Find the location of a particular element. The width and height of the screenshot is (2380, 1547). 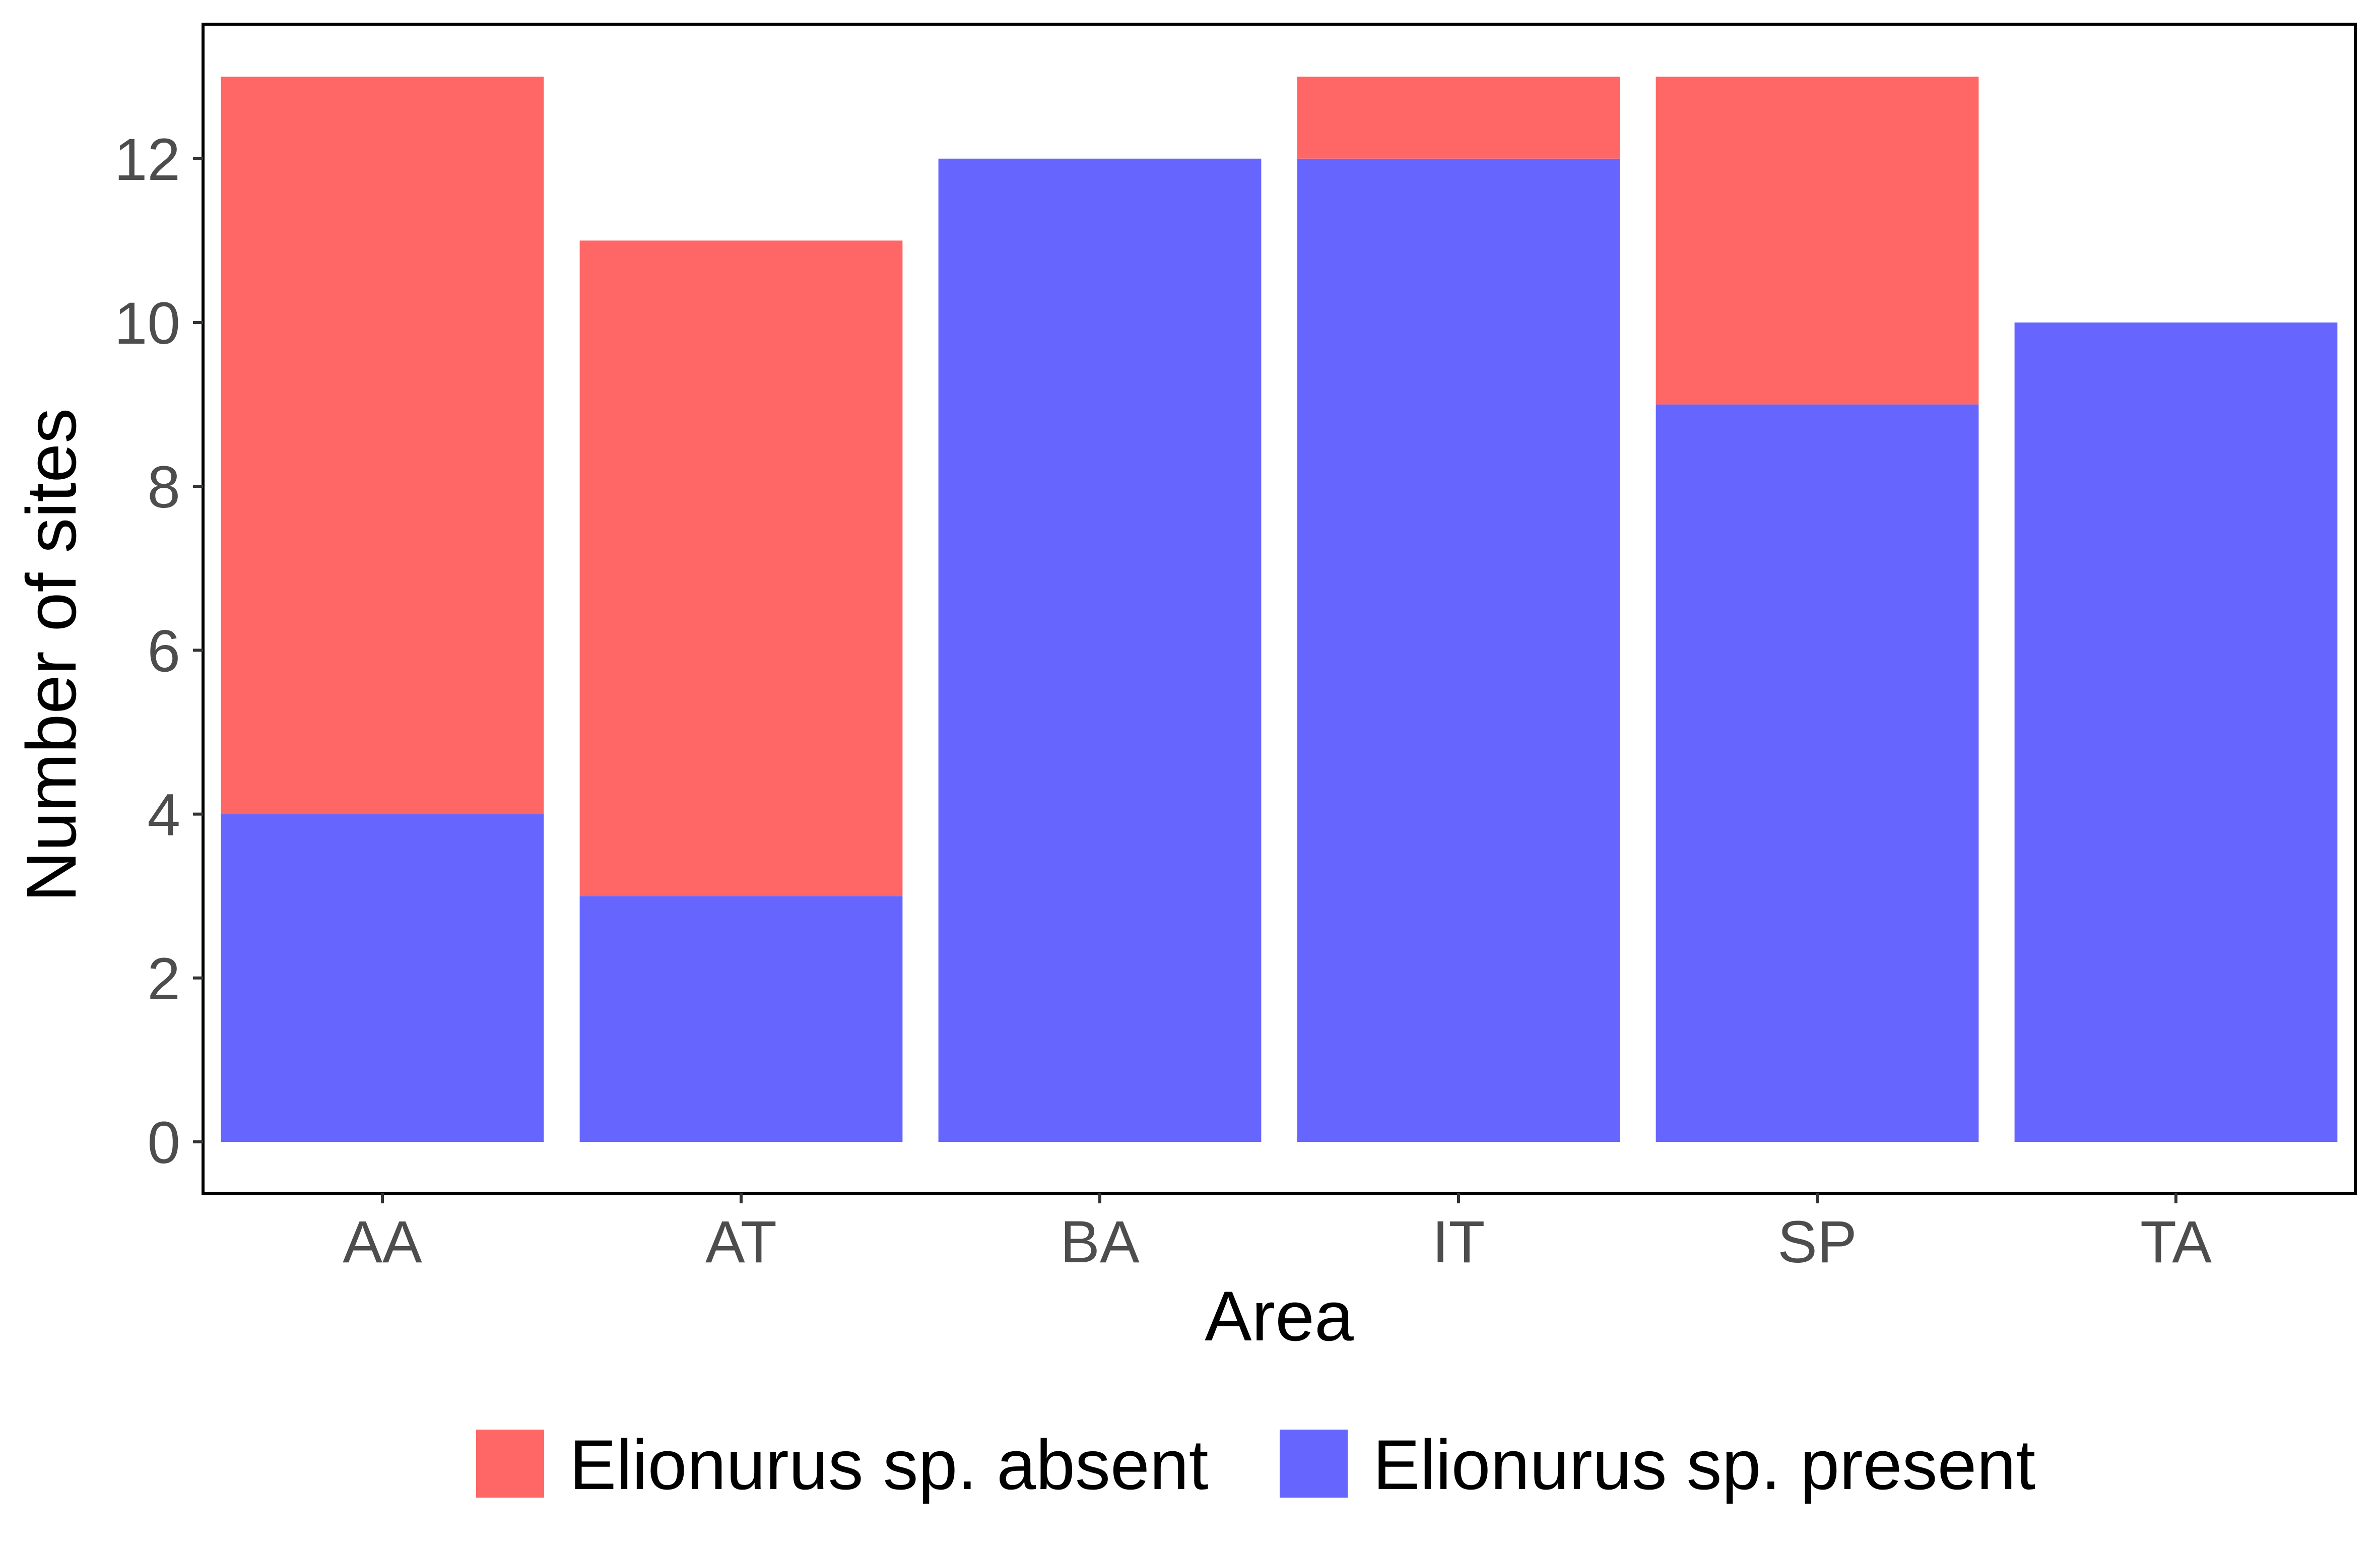

y-tick-label: 0 is located at coordinates (163, 1143).